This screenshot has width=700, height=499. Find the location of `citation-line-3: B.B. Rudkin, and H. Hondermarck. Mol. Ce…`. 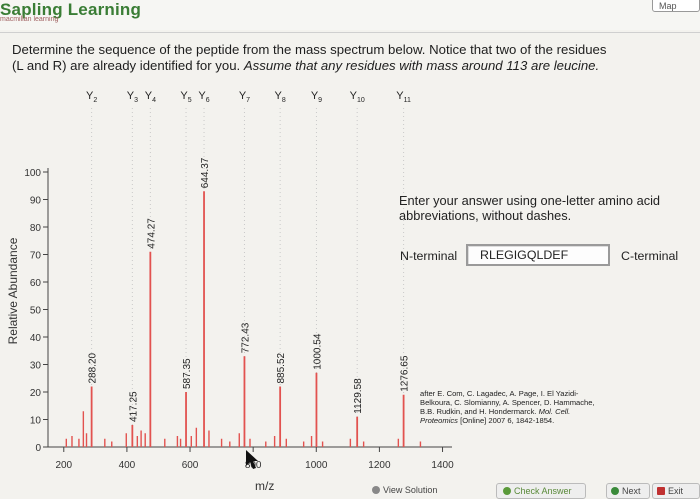

citation-line-3: B.B. Rudkin, and H. Hondermarck. Mol. Ce… is located at coordinates (545, 411).